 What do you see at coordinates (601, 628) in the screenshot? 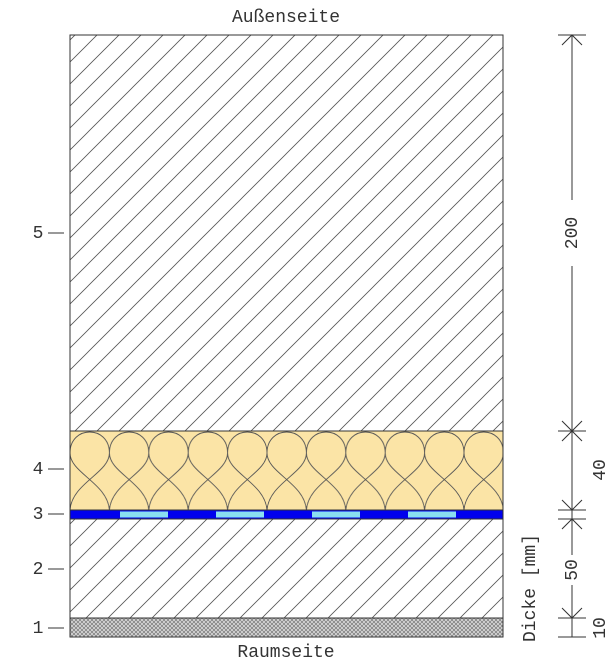
I see `dimension-label: 10` at bounding box center [601, 628].